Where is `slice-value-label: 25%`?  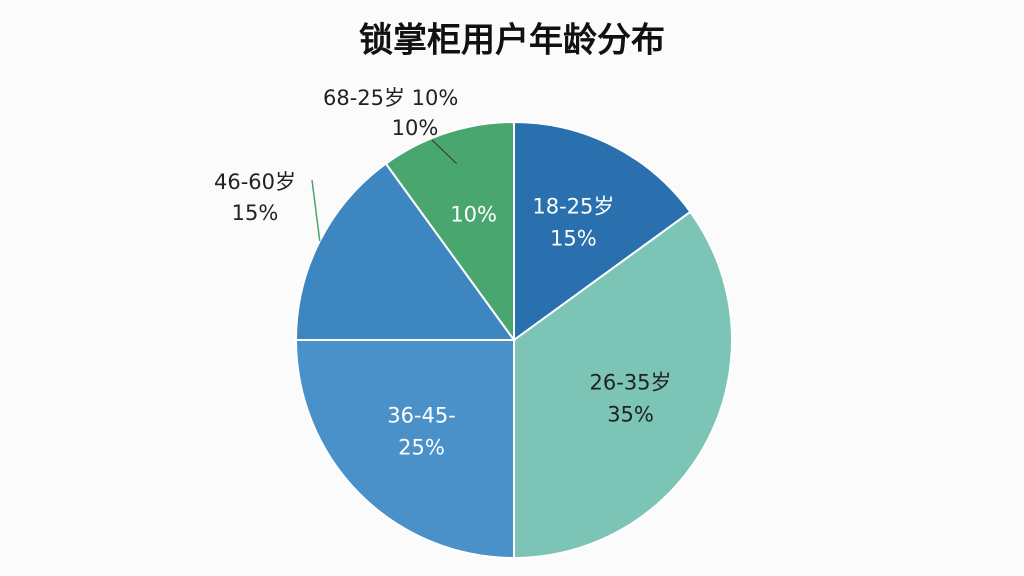 slice-value-label: 25% is located at coordinates (421, 447).